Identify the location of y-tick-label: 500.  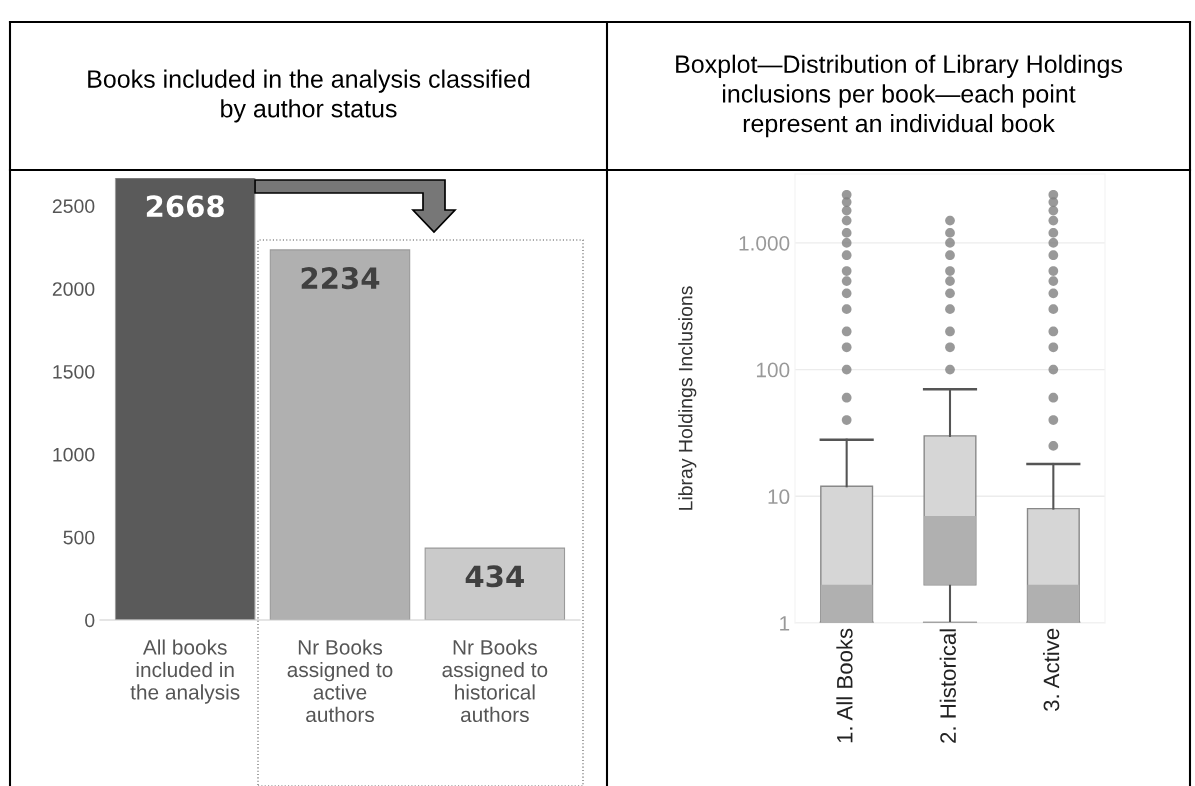
(79, 537).